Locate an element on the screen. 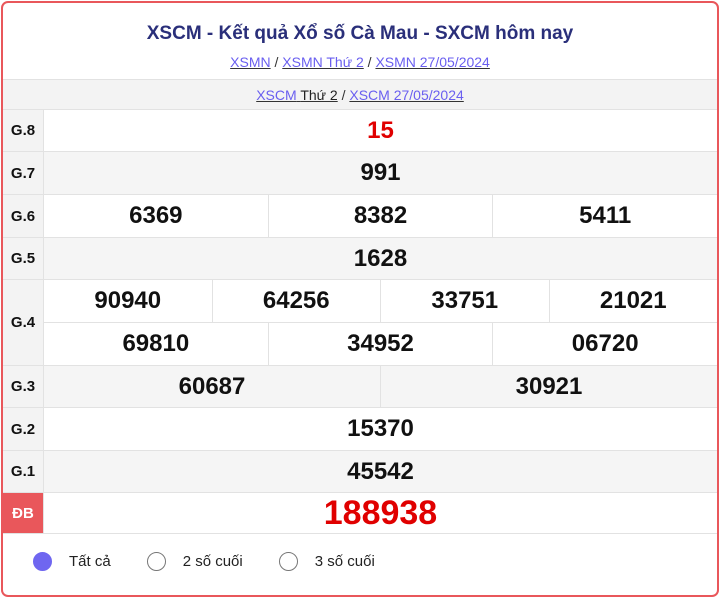 This screenshot has height=598, width=720. prize-number: 60687 is located at coordinates (212, 386).